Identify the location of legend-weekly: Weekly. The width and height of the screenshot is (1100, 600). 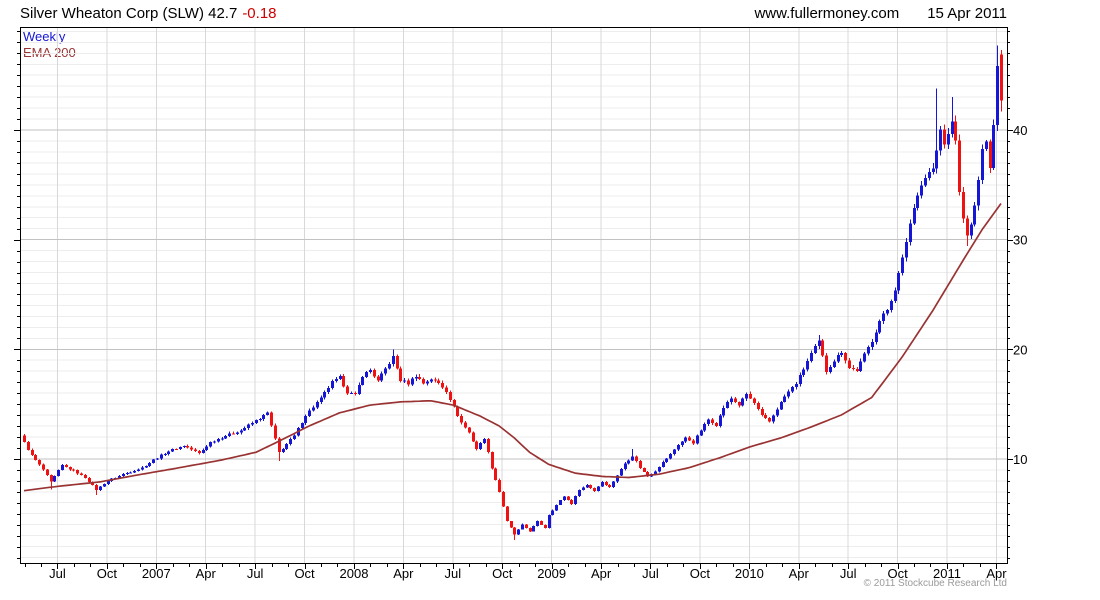
(44, 36).